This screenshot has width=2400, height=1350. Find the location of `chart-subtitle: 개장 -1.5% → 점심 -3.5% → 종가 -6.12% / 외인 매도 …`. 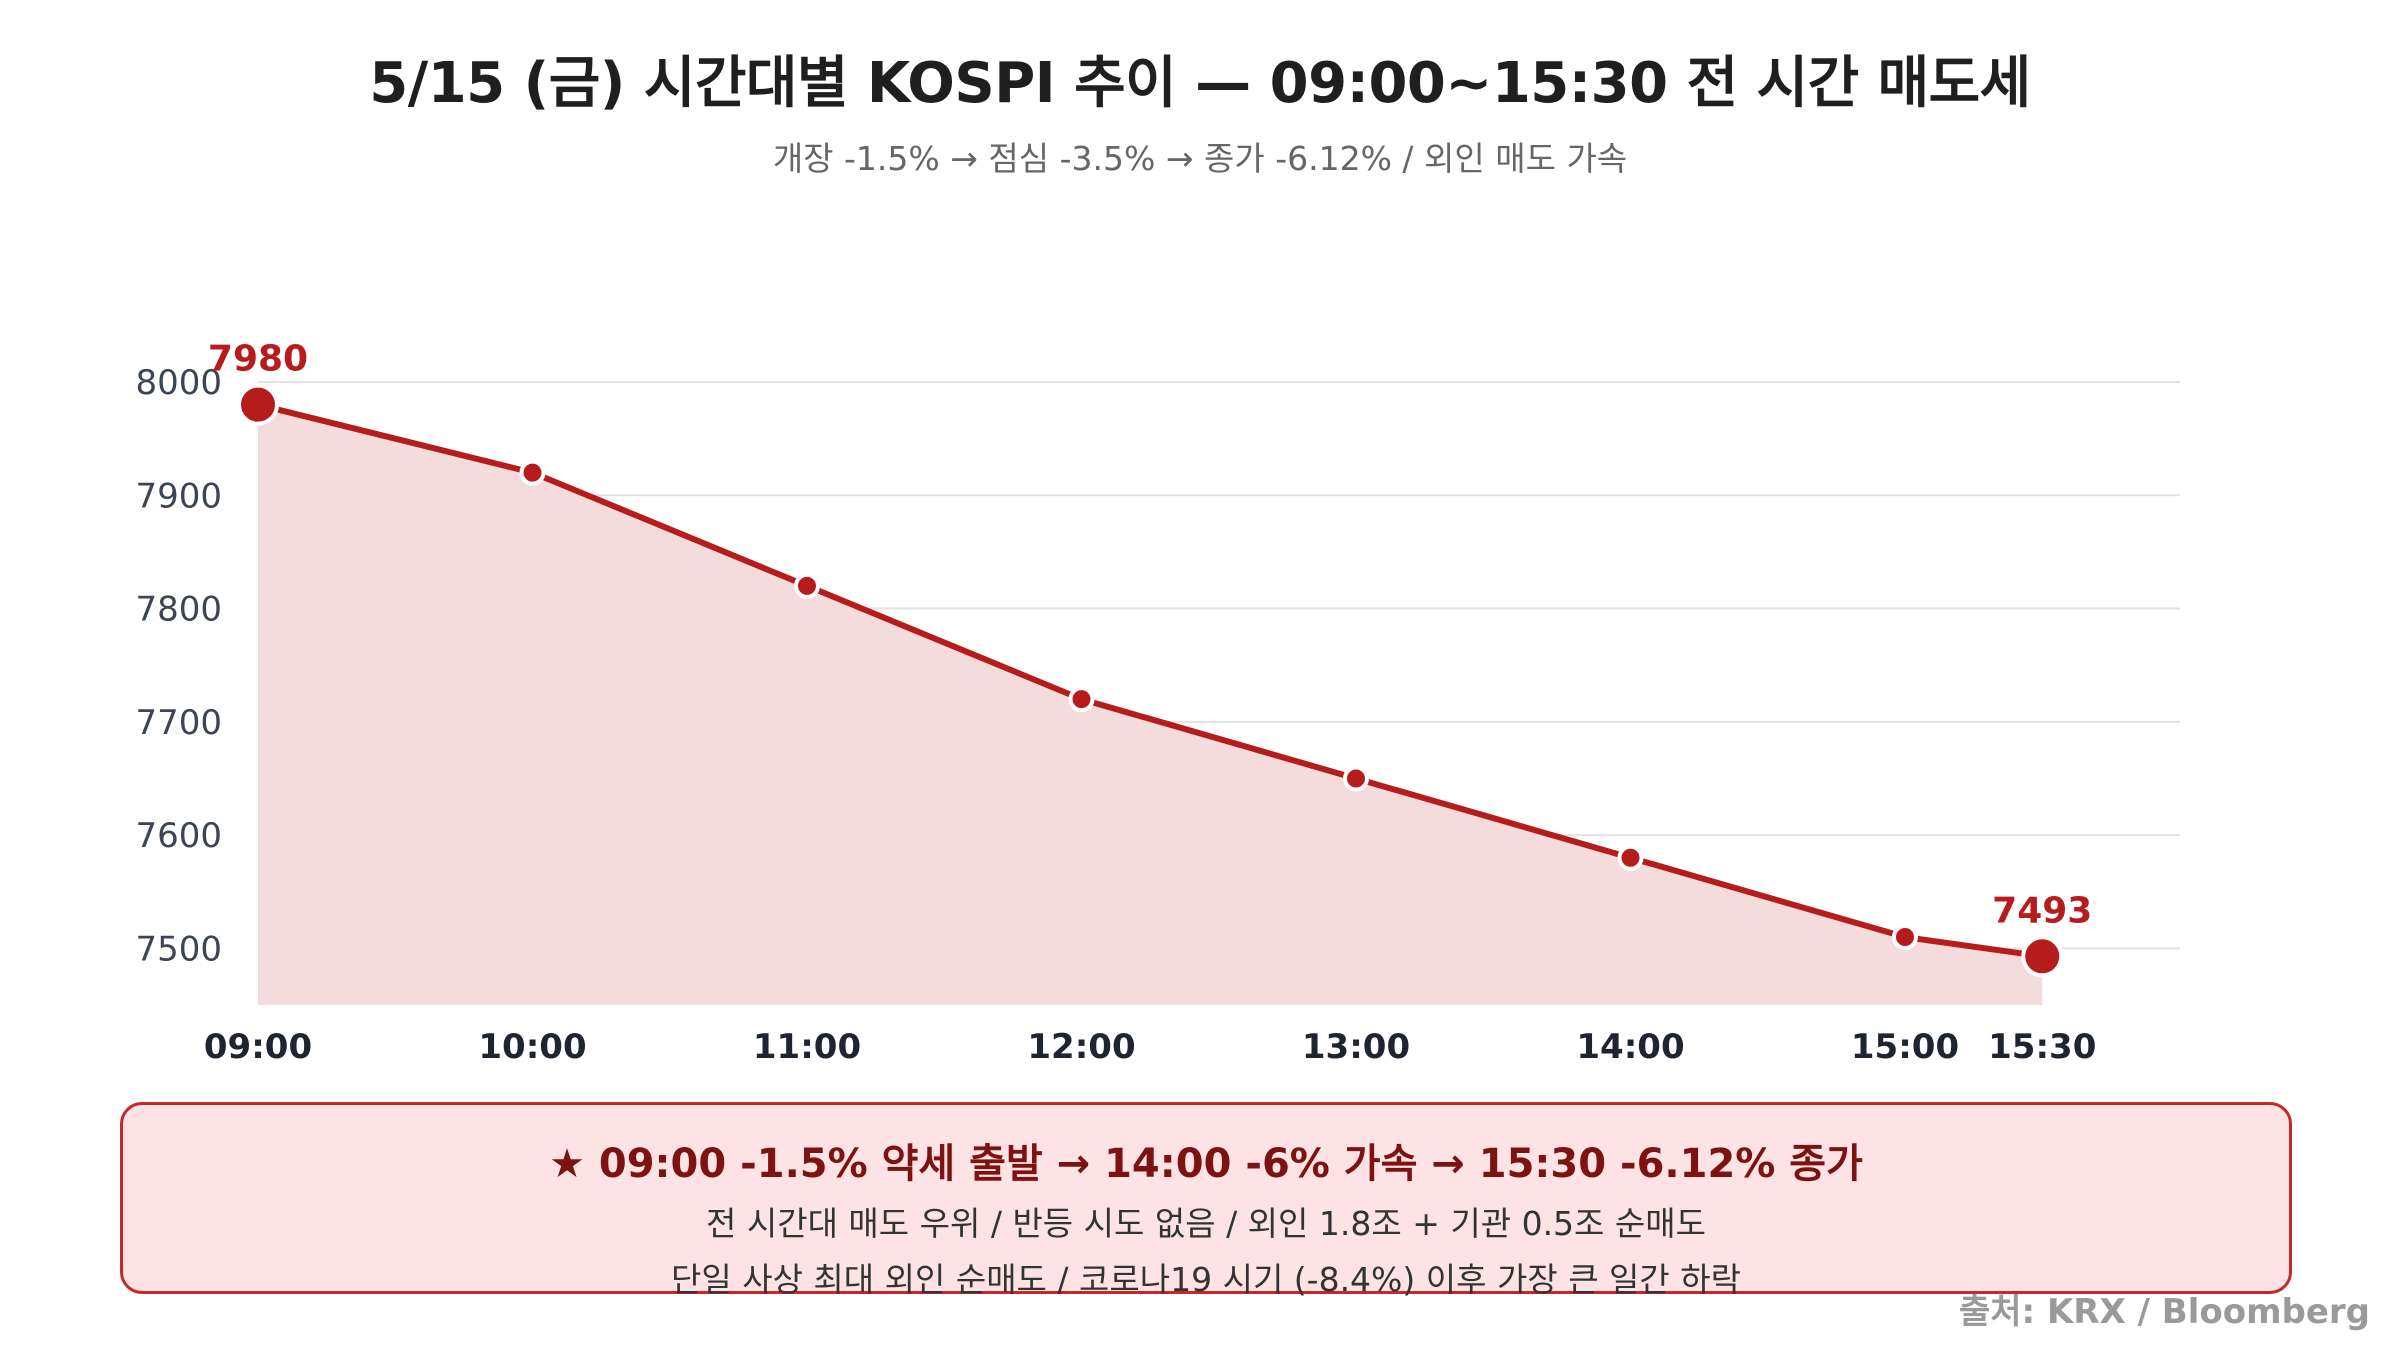

chart-subtitle: 개장 -1.5% → 점심 -3.5% → 종가 -6.12% / 외인 매도 … is located at coordinates (1200, 158).